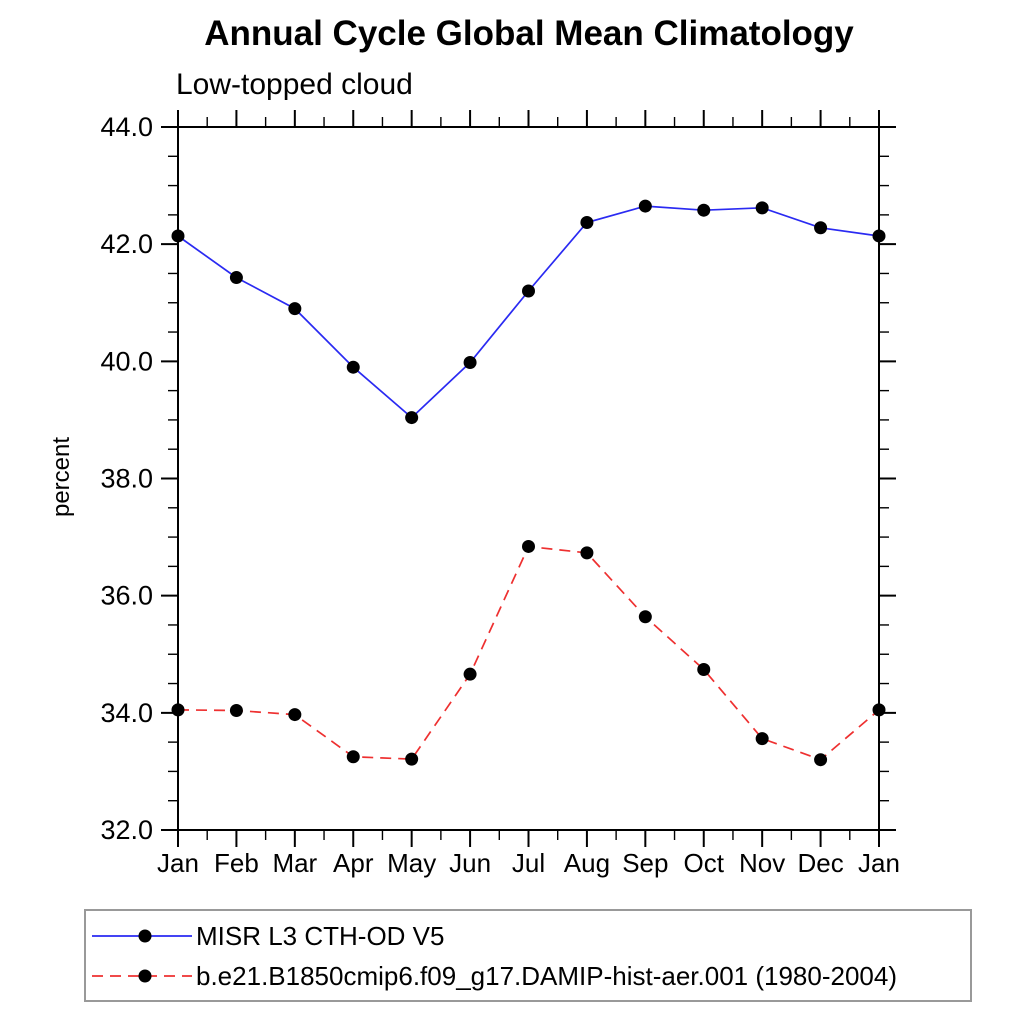  What do you see at coordinates (320, 935) in the screenshot?
I see `legend-label: MISR L3 CTH-OD V5` at bounding box center [320, 935].